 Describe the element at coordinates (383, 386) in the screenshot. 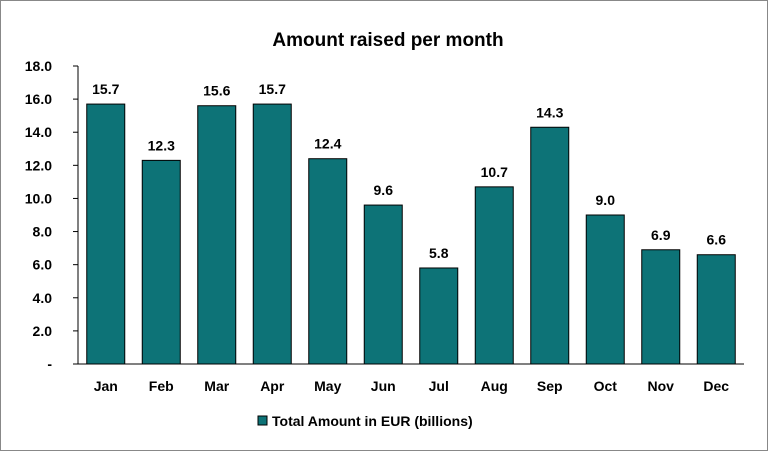

I see `x-tick-label: Jun` at that location.